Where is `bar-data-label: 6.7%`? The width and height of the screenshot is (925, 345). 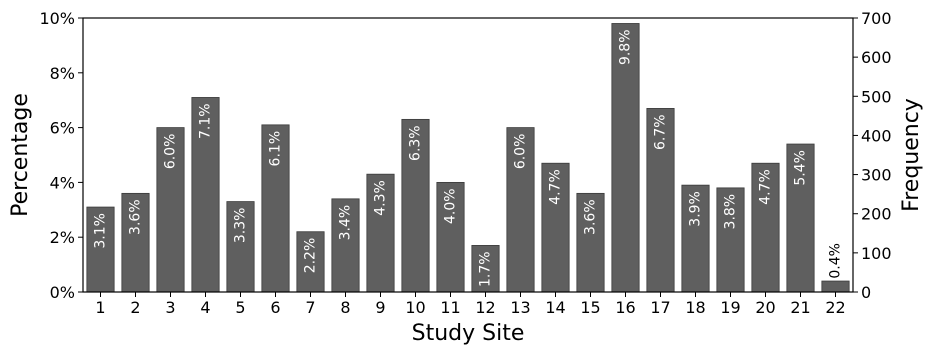 bar-data-label: 6.7% is located at coordinates (661, 132).